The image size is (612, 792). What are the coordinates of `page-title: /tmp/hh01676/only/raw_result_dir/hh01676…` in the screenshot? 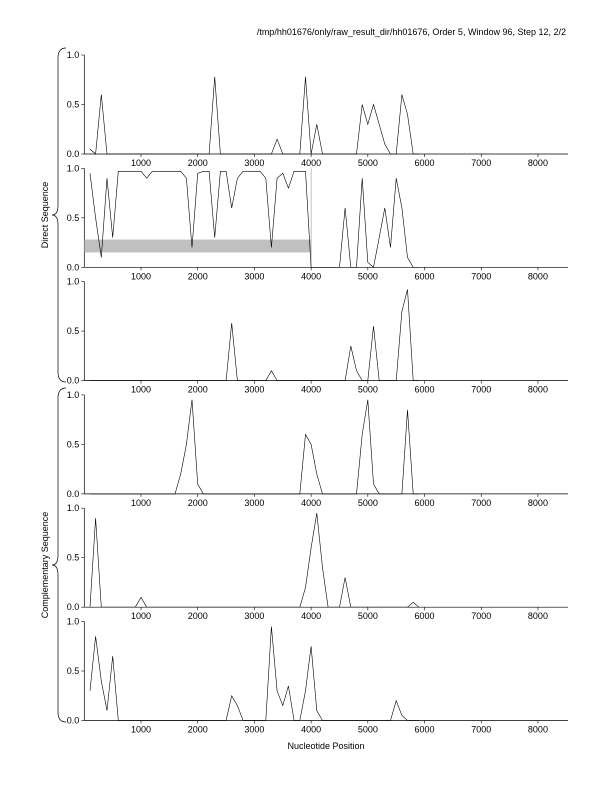 It's located at (411, 32).